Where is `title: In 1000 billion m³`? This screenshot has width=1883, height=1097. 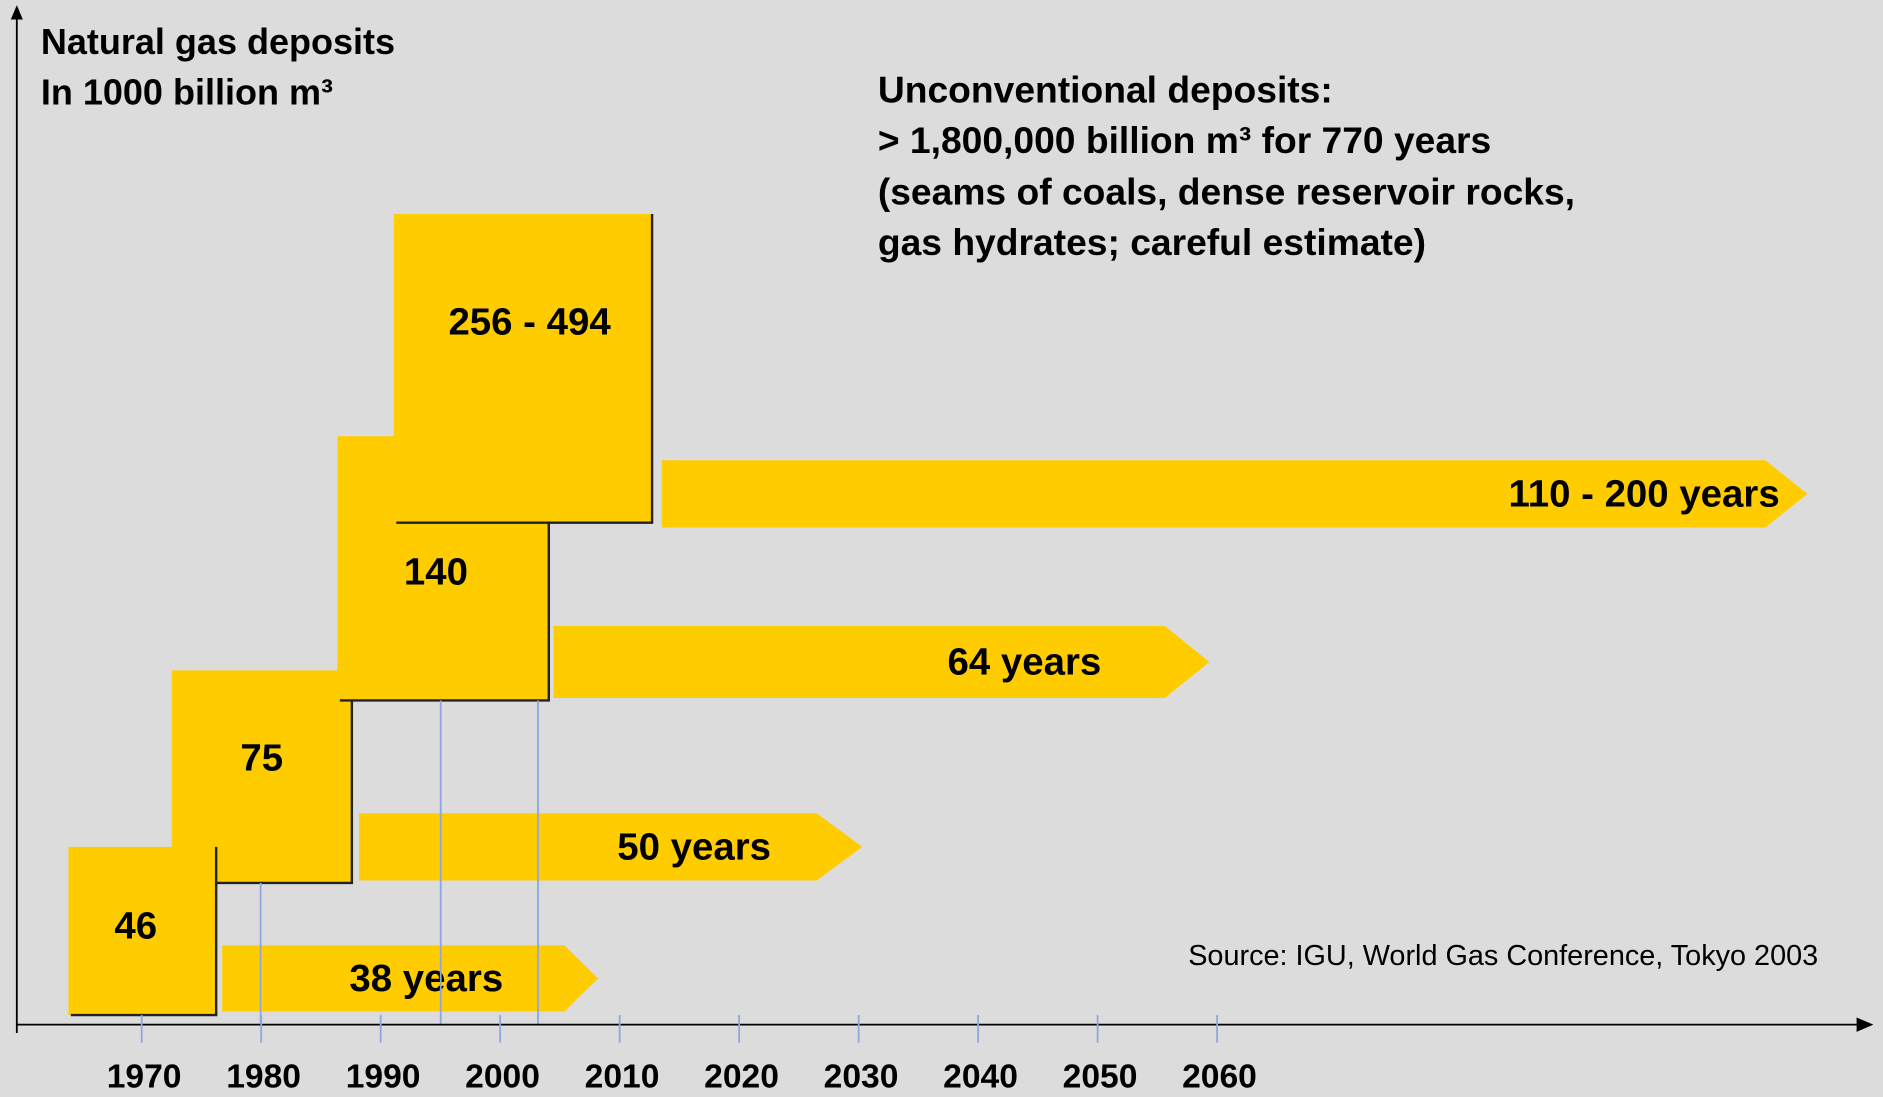
title: In 1000 billion m³ is located at coordinates (187, 92).